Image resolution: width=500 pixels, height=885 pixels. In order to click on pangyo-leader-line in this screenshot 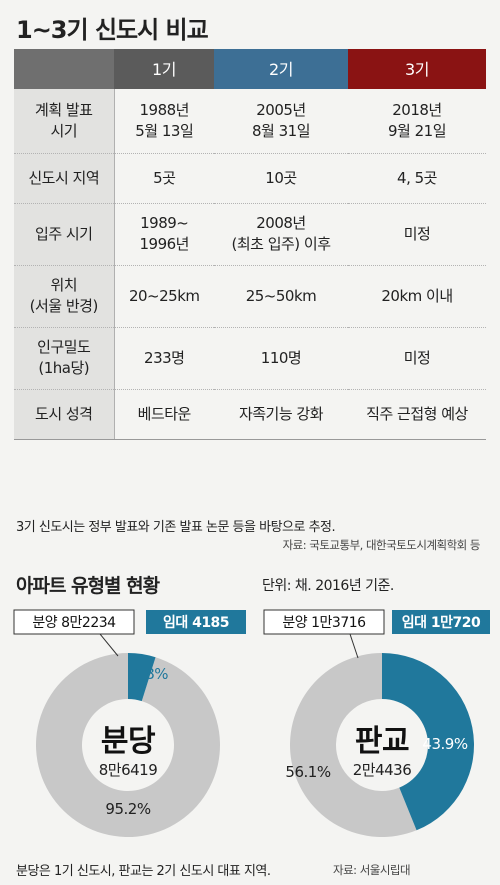, I will do `click(354, 646)`.